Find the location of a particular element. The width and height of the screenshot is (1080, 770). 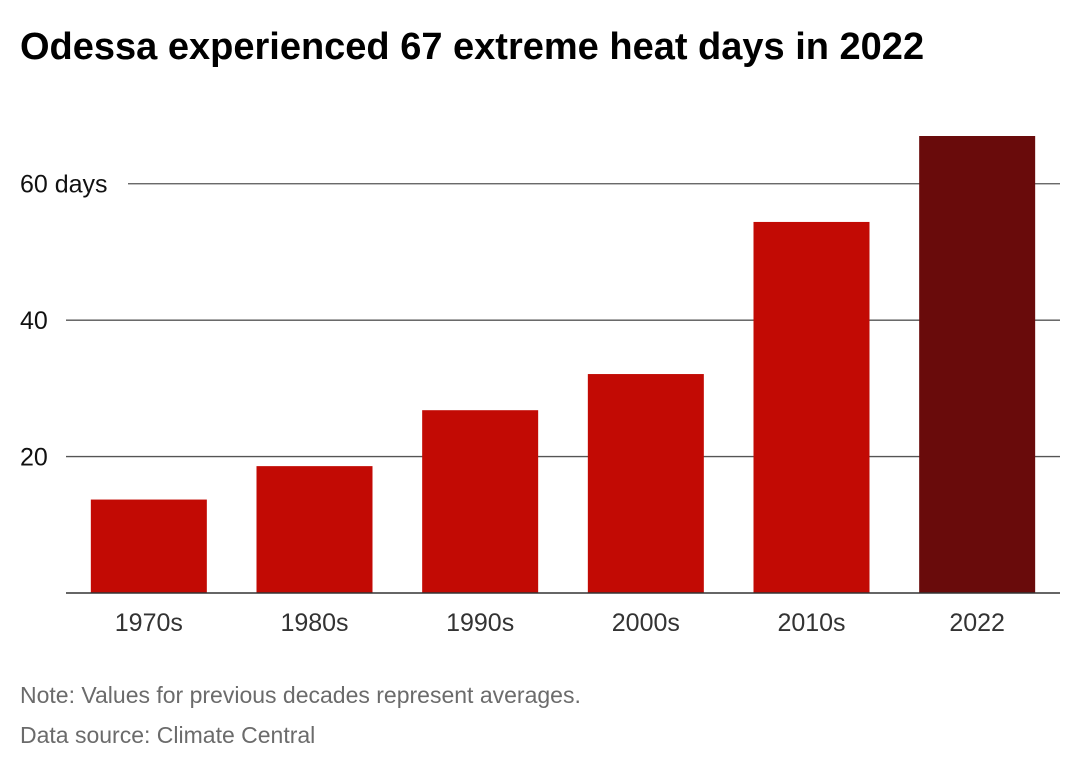

x-tick-label: 1980s is located at coordinates (314, 623).